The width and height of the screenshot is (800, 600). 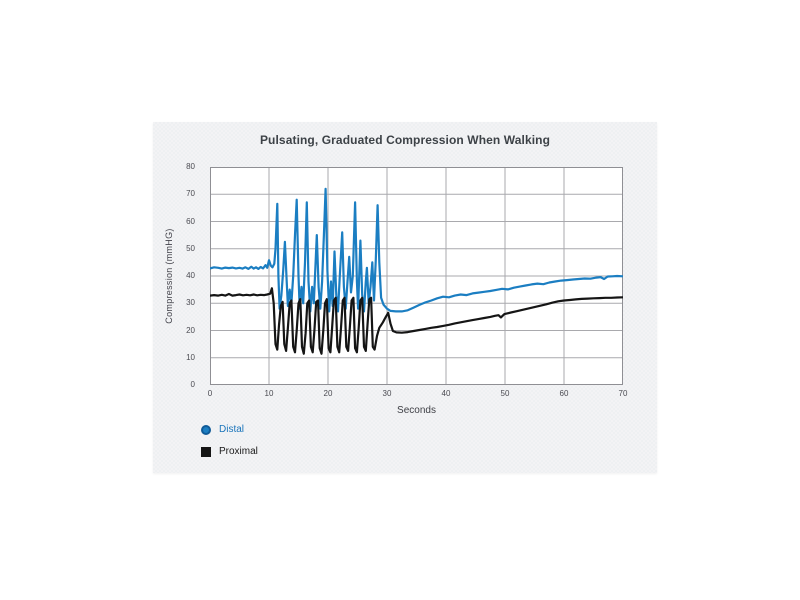 I want to click on legend-label-proximal: Proximal, so click(x=238, y=451).